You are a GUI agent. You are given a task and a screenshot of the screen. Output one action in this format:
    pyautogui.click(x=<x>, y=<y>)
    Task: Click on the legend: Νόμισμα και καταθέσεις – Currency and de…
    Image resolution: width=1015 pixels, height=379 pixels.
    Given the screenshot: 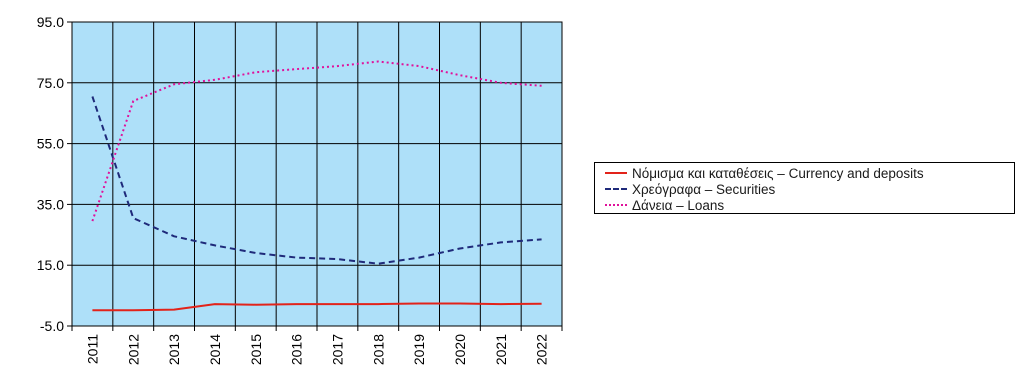 What is the action you would take?
    pyautogui.click(x=804, y=188)
    